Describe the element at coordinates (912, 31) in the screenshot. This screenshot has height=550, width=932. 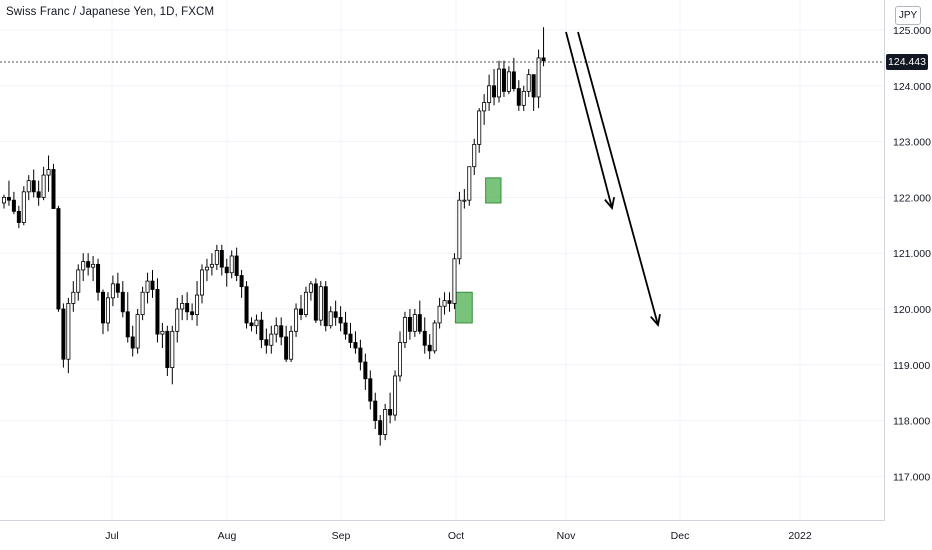
I see `y-tick-label: 125.000` at that location.